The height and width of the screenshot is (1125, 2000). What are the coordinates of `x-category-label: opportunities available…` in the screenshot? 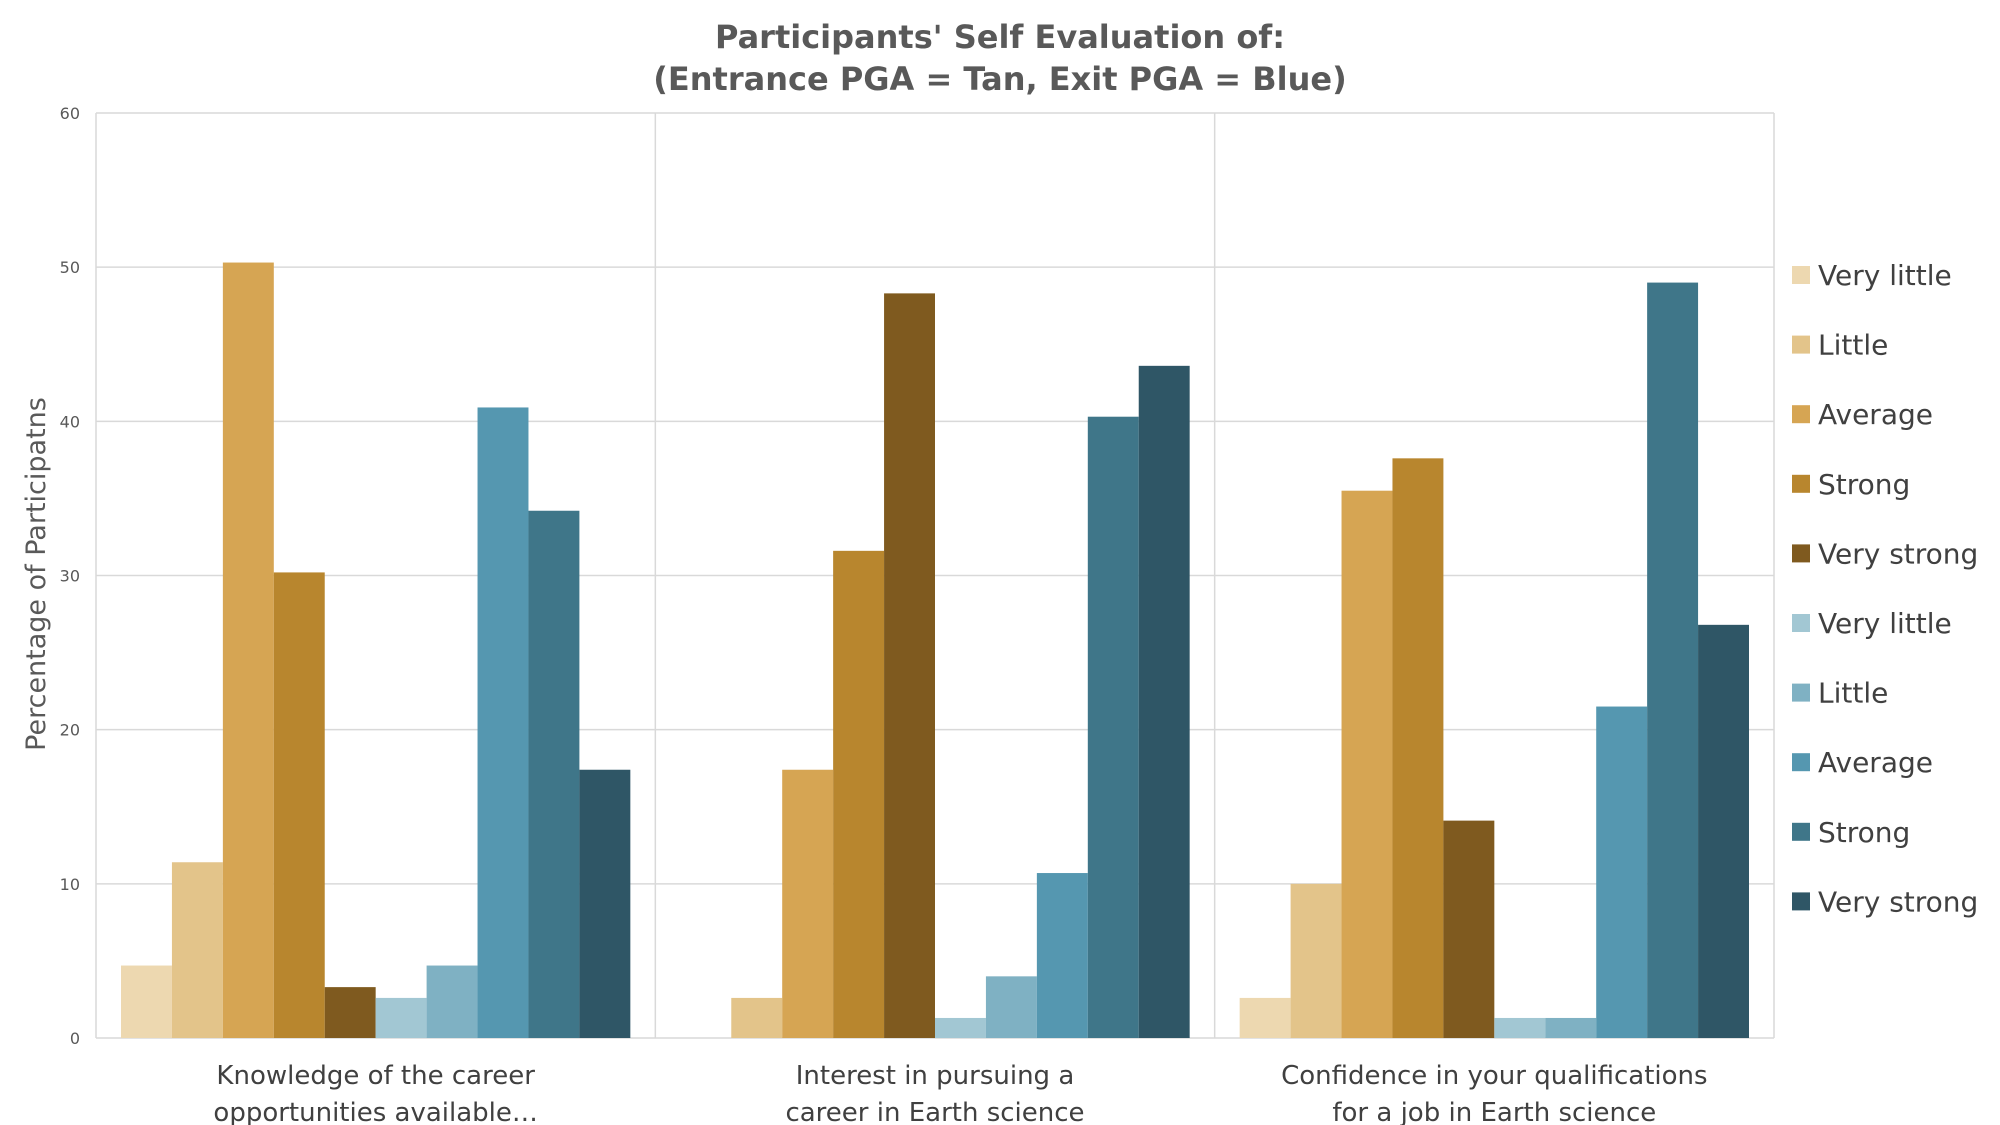 It's located at (375, 1111).